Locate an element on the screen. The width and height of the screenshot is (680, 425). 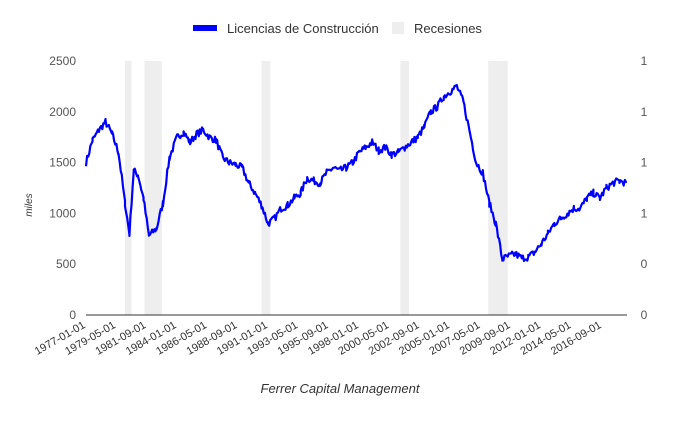
y-tick-label: 1000 is located at coordinates (62, 213).